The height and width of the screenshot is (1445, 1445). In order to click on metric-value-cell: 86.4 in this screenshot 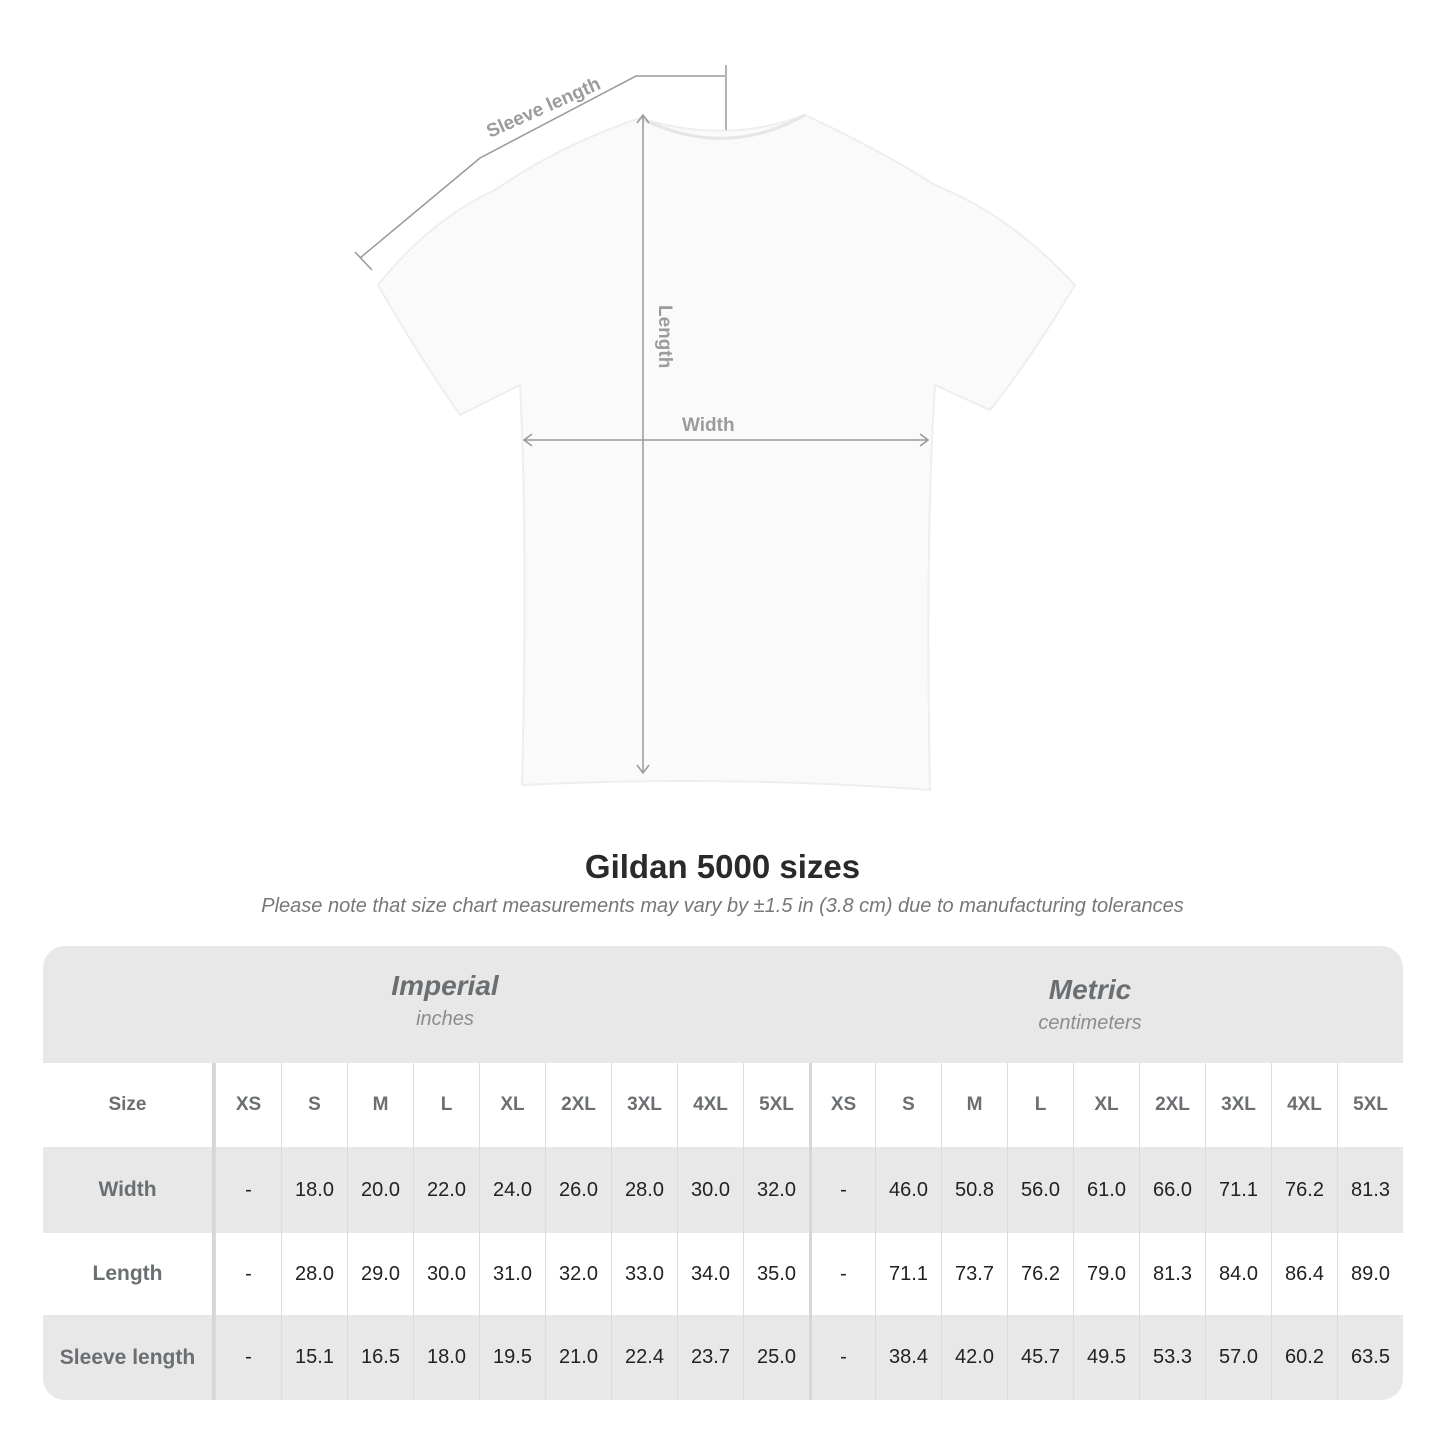, I will do `click(1304, 1274)`.